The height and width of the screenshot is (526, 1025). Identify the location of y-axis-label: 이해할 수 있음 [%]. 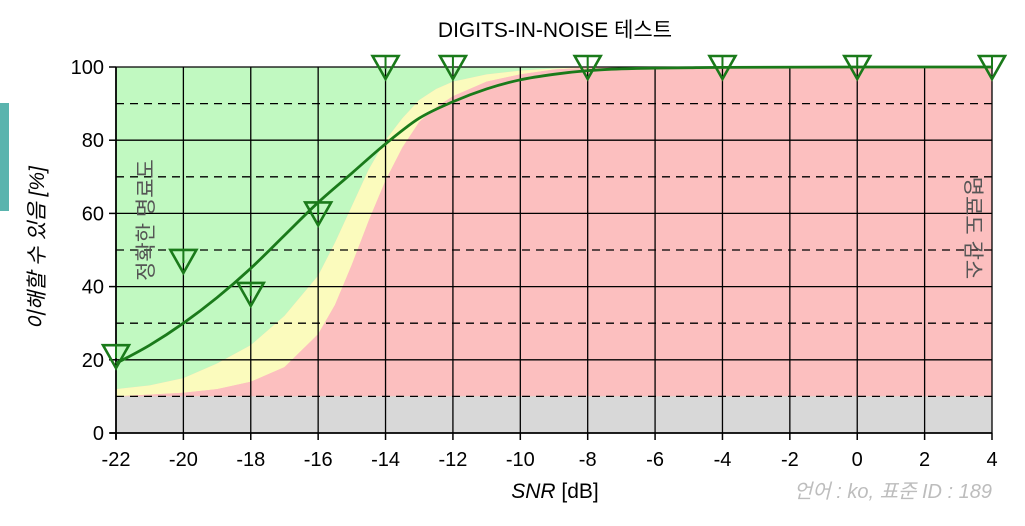
(37, 247).